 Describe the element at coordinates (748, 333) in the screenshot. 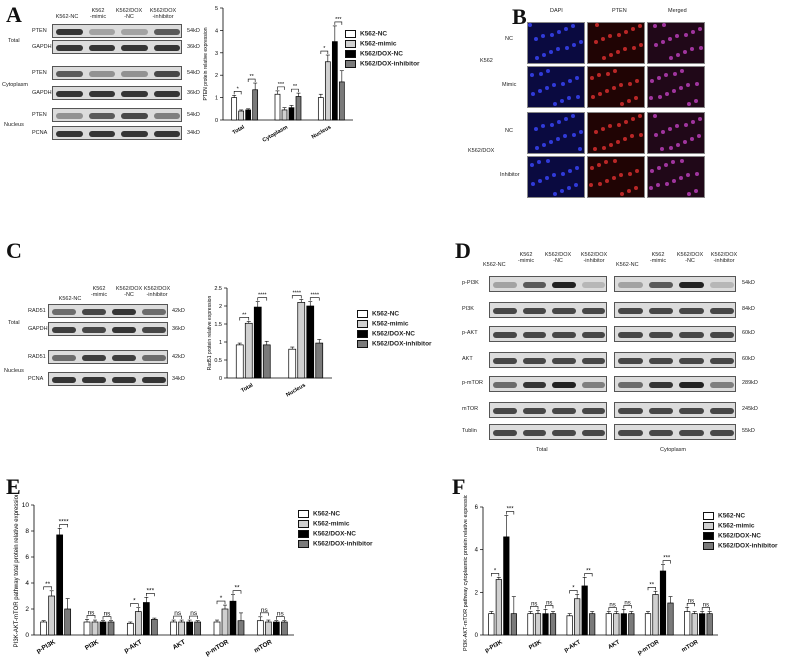

I see `molecular-weight-label: 60kD` at that location.